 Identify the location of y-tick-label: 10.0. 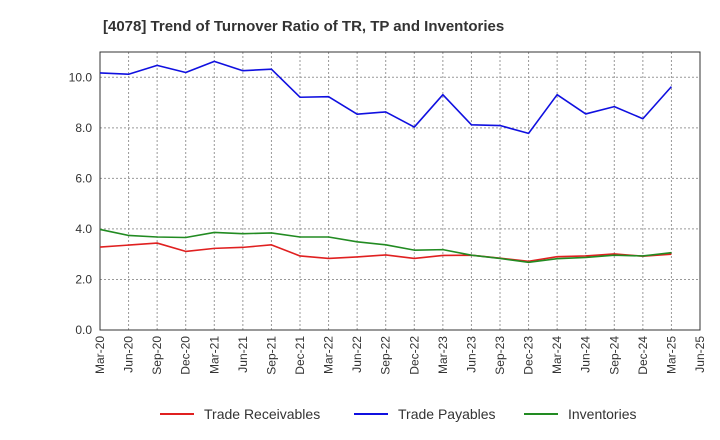
(81, 77).